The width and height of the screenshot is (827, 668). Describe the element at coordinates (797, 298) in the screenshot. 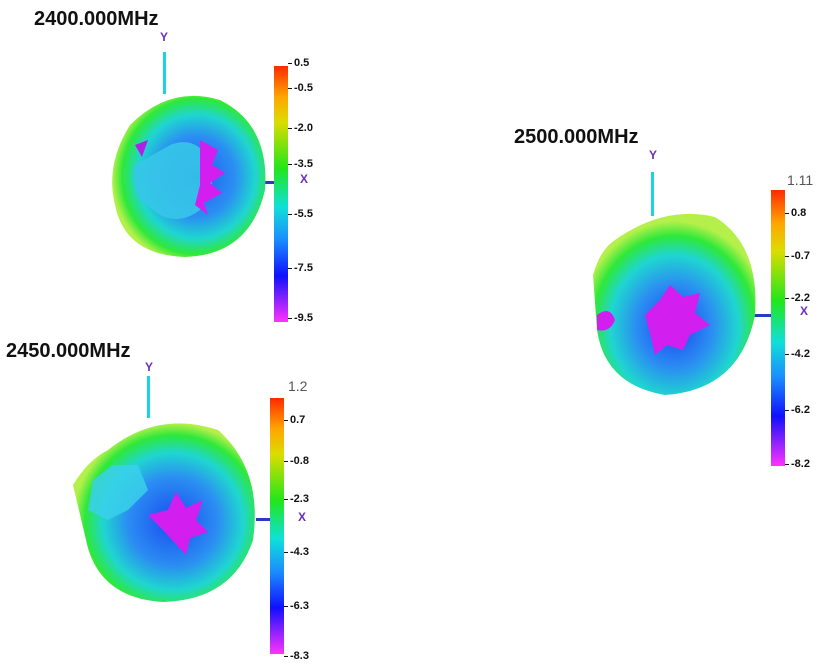

I see `colorbar-tick: -2.2` at that location.